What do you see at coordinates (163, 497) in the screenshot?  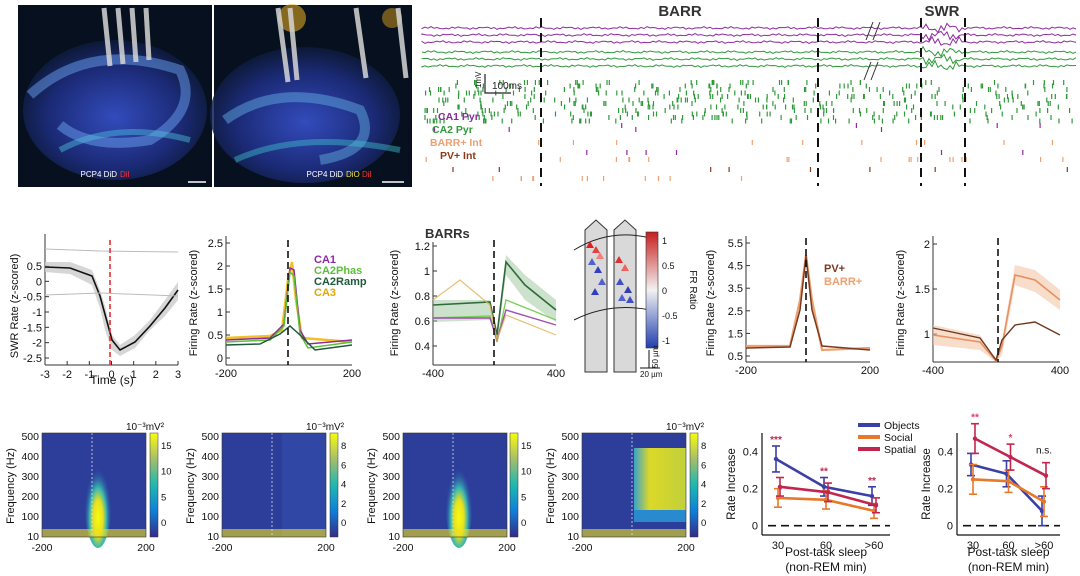 I see `power-tick-label: 5` at bounding box center [163, 497].